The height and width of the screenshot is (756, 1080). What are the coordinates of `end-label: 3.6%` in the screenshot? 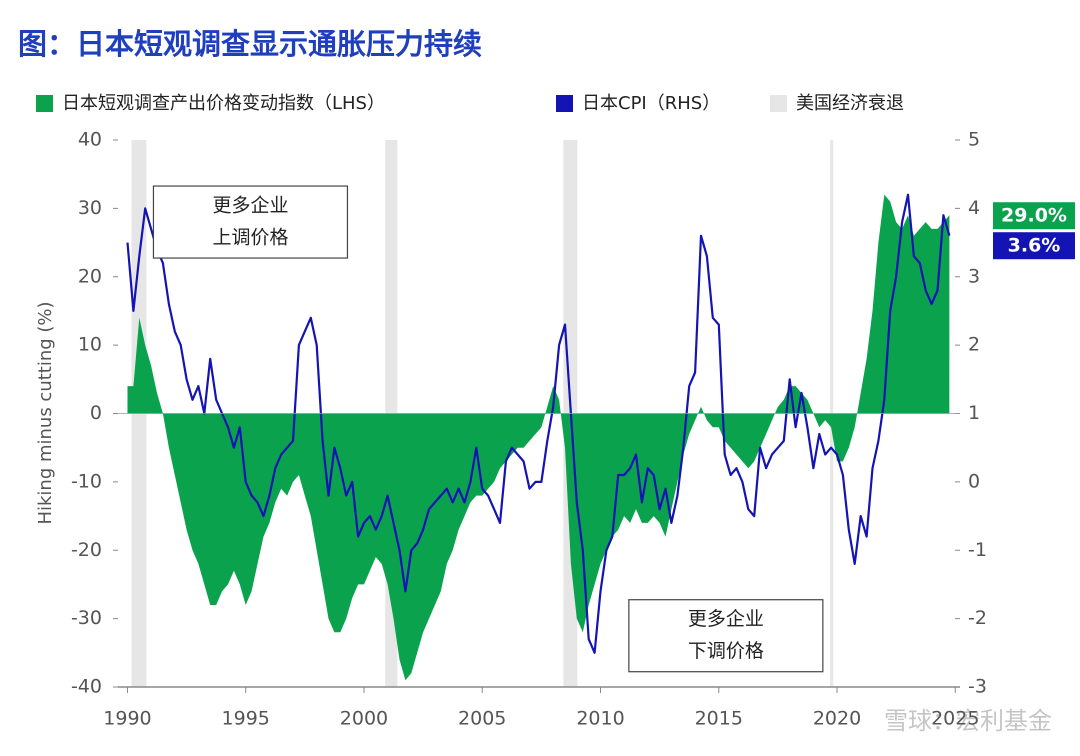 It's located at (1034, 246).